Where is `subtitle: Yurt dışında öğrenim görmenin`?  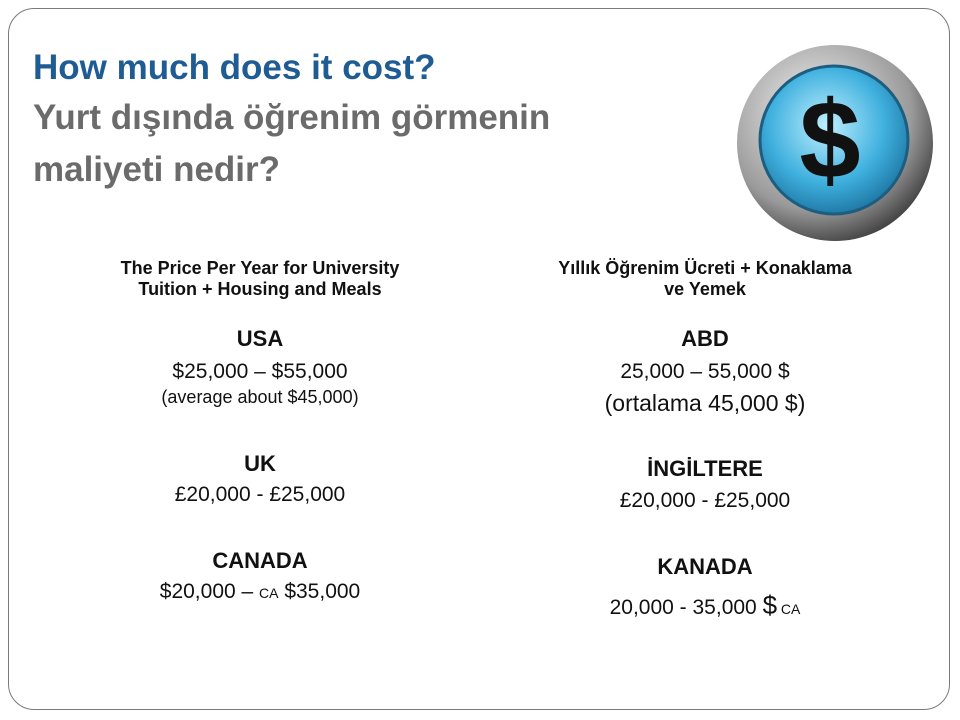 subtitle: Yurt dışında öğrenim görmenin is located at coordinates (292, 117).